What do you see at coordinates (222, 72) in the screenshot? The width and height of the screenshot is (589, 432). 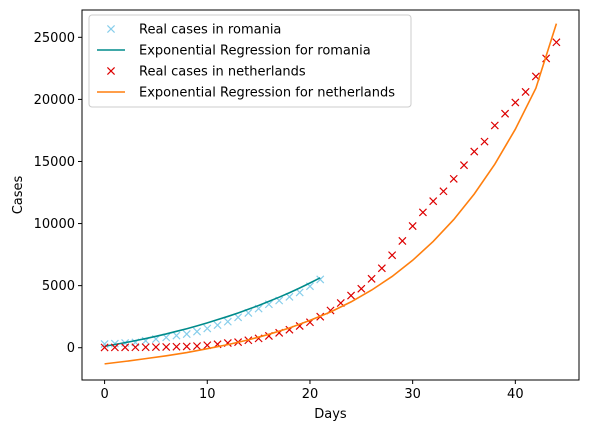 I see `legend-entry-label: Real cases in netherlands` at bounding box center [222, 72].